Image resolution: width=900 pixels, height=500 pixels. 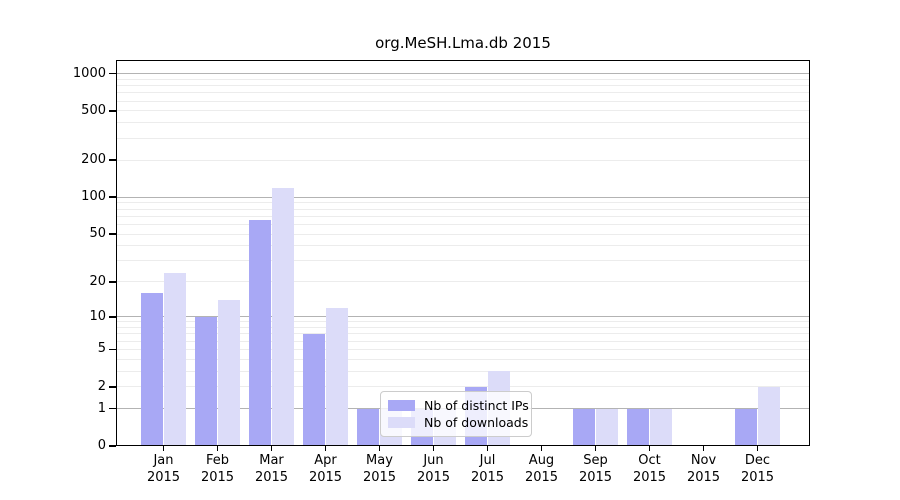 What do you see at coordinates (401, 405) in the screenshot?
I see `legend-swatch-distinct-ips` at bounding box center [401, 405].